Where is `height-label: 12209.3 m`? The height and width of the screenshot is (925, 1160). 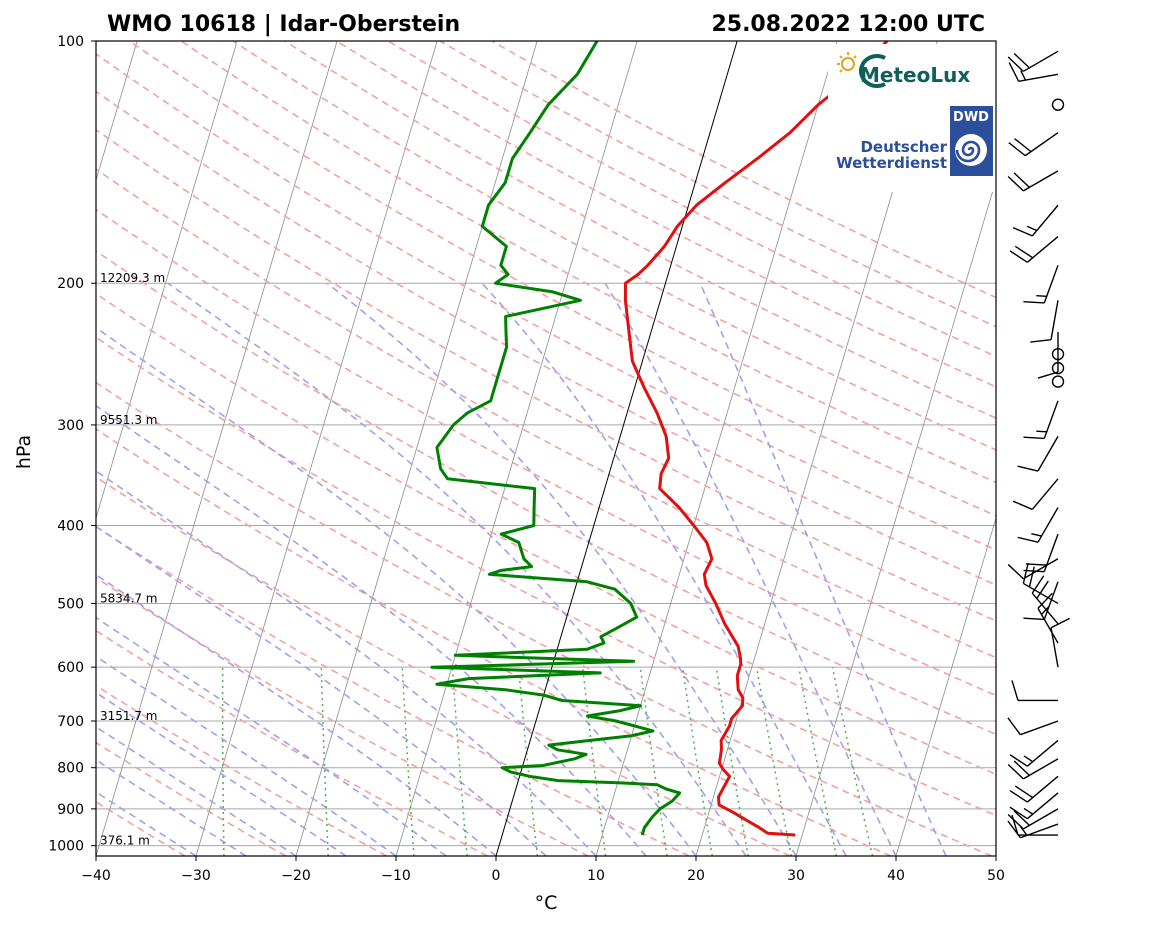 height-label: 12209.3 m is located at coordinates (132, 278).